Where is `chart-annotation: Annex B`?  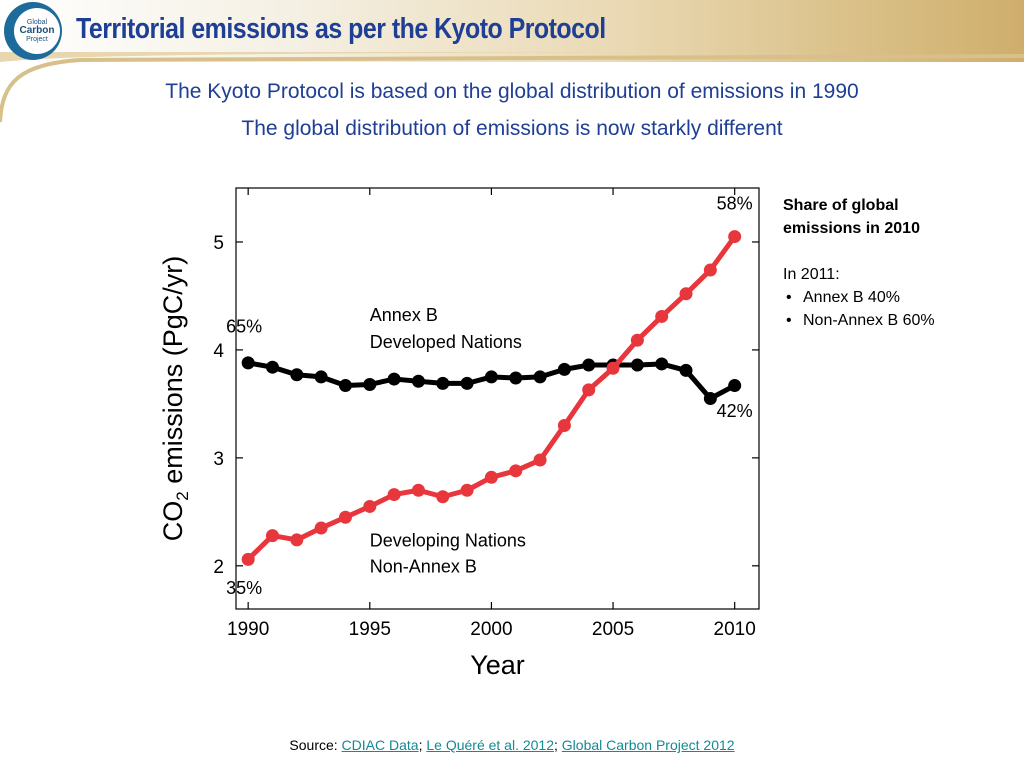
chart-annotation: Annex B is located at coordinates (404, 315).